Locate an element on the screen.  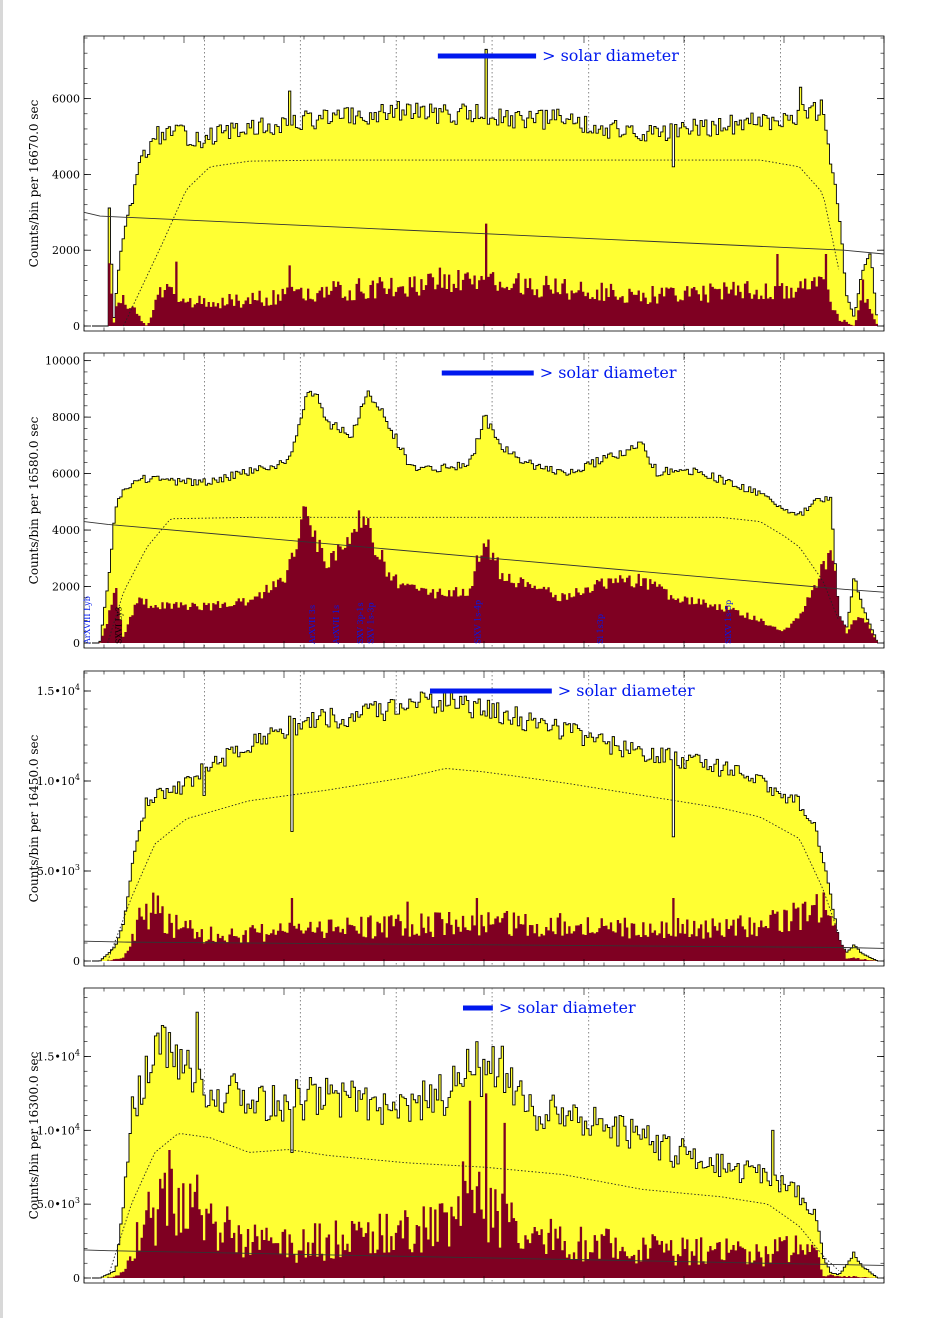
y-axis-label: Counts/bin per 16580.0 sec is located at coordinates (34, 500).